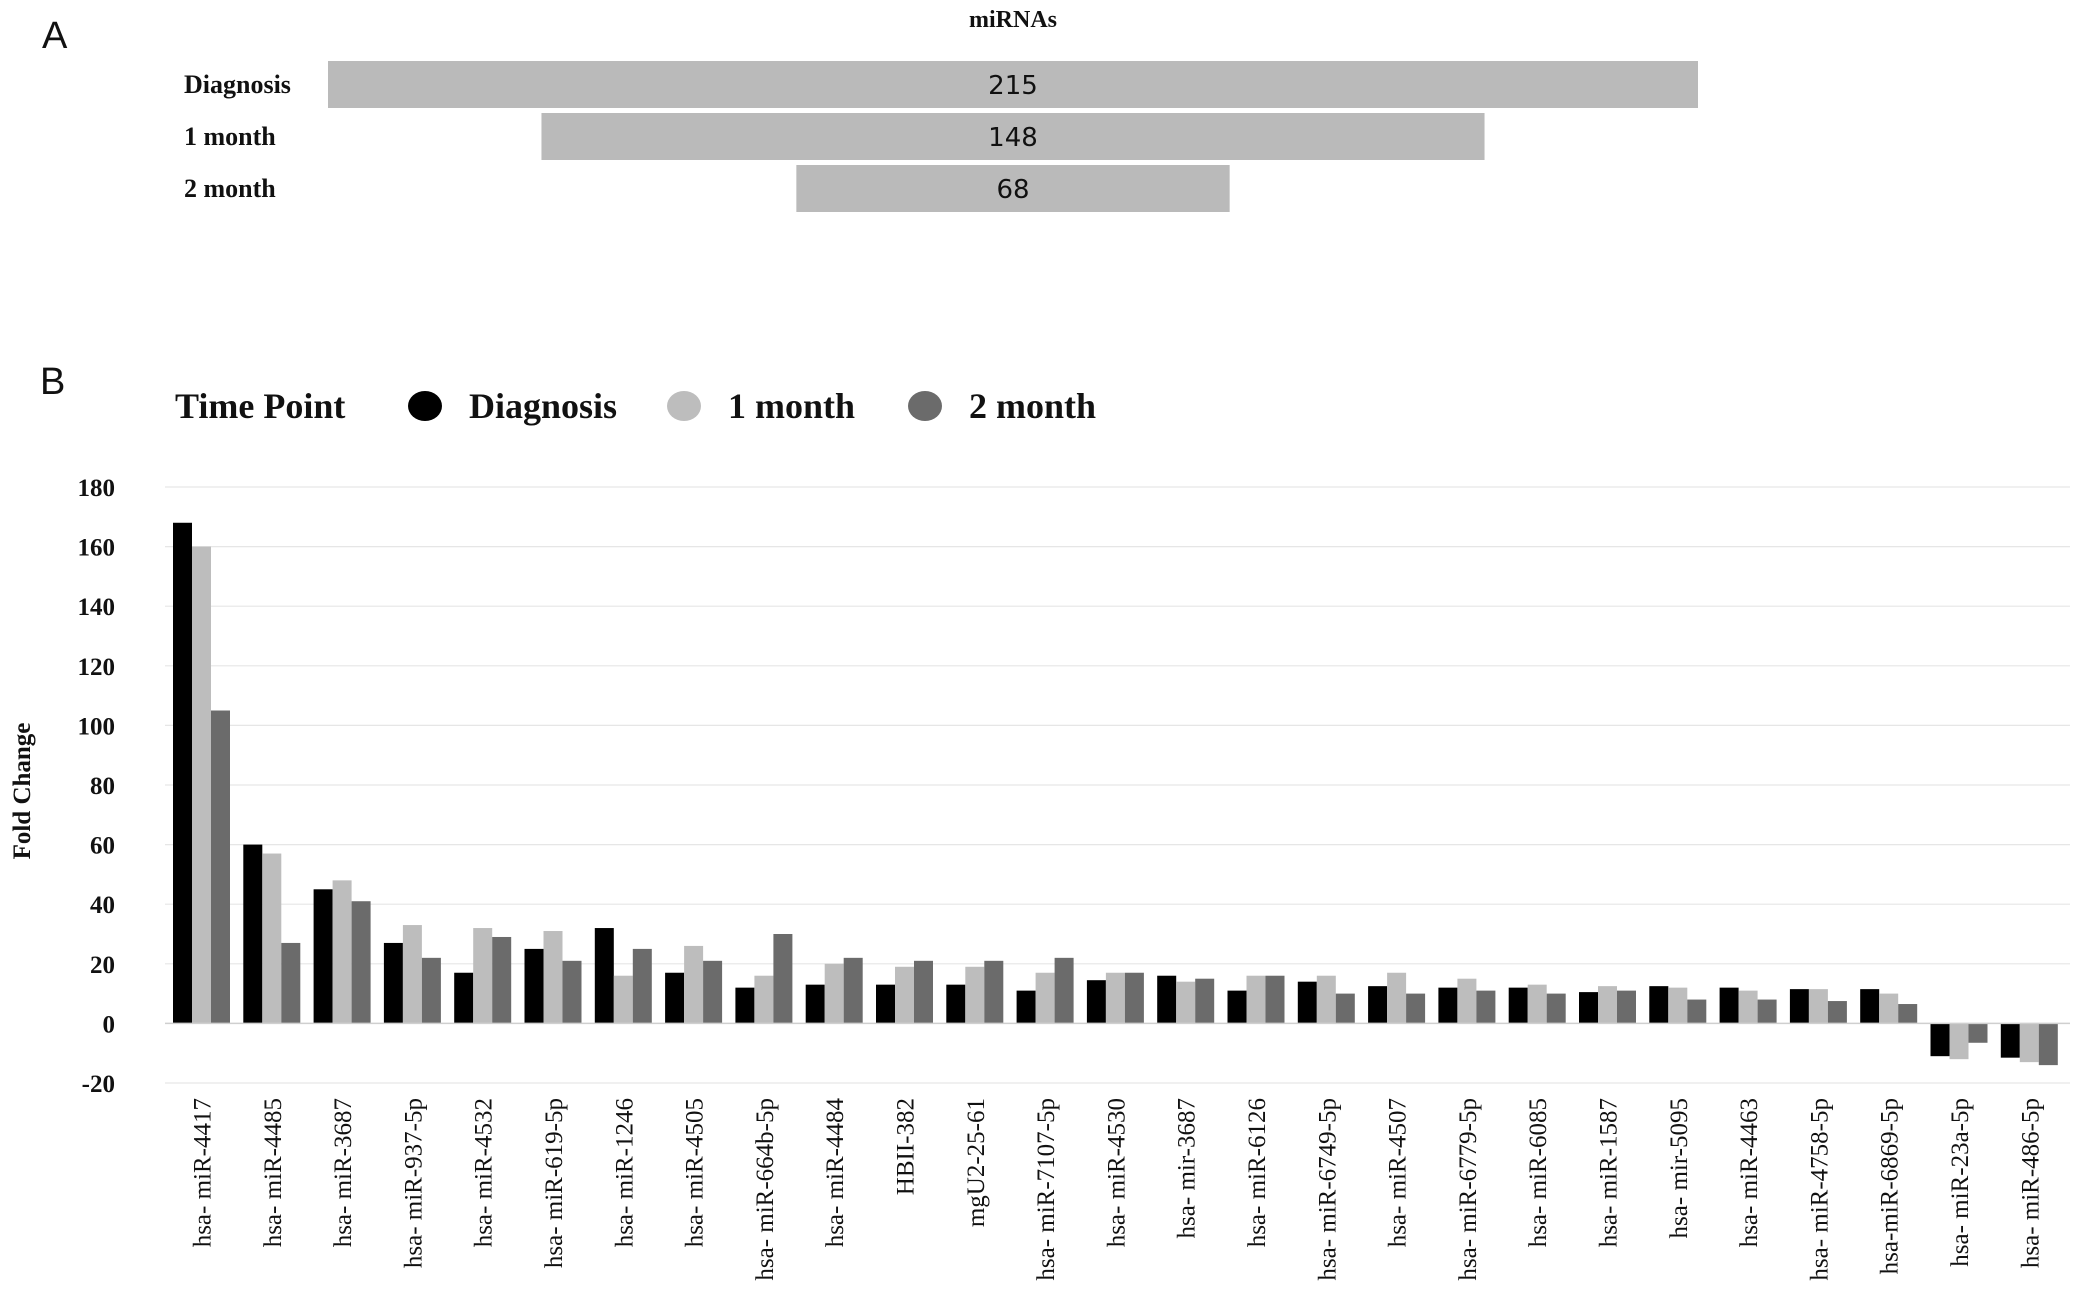  What do you see at coordinates (484, 1172) in the screenshot?
I see `x-tick-label: hsa- miR-4532` at bounding box center [484, 1172].